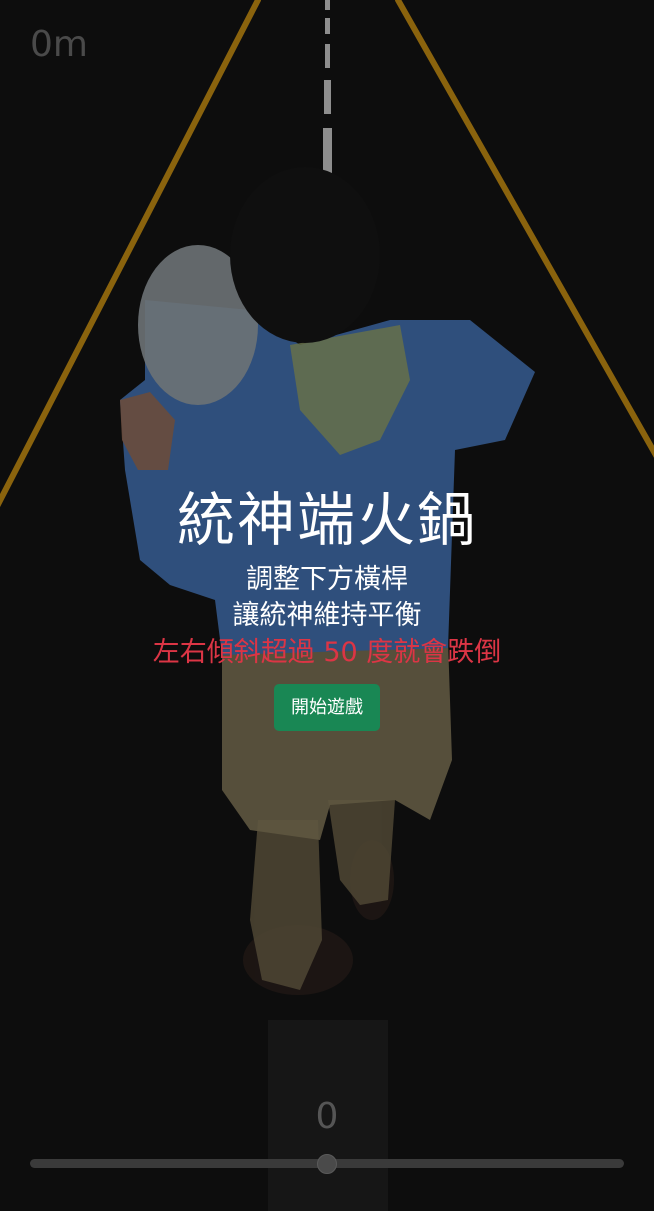 The width and height of the screenshot is (654, 1211). Describe the element at coordinates (350, 390) in the screenshot. I see `player-collar` at that location.